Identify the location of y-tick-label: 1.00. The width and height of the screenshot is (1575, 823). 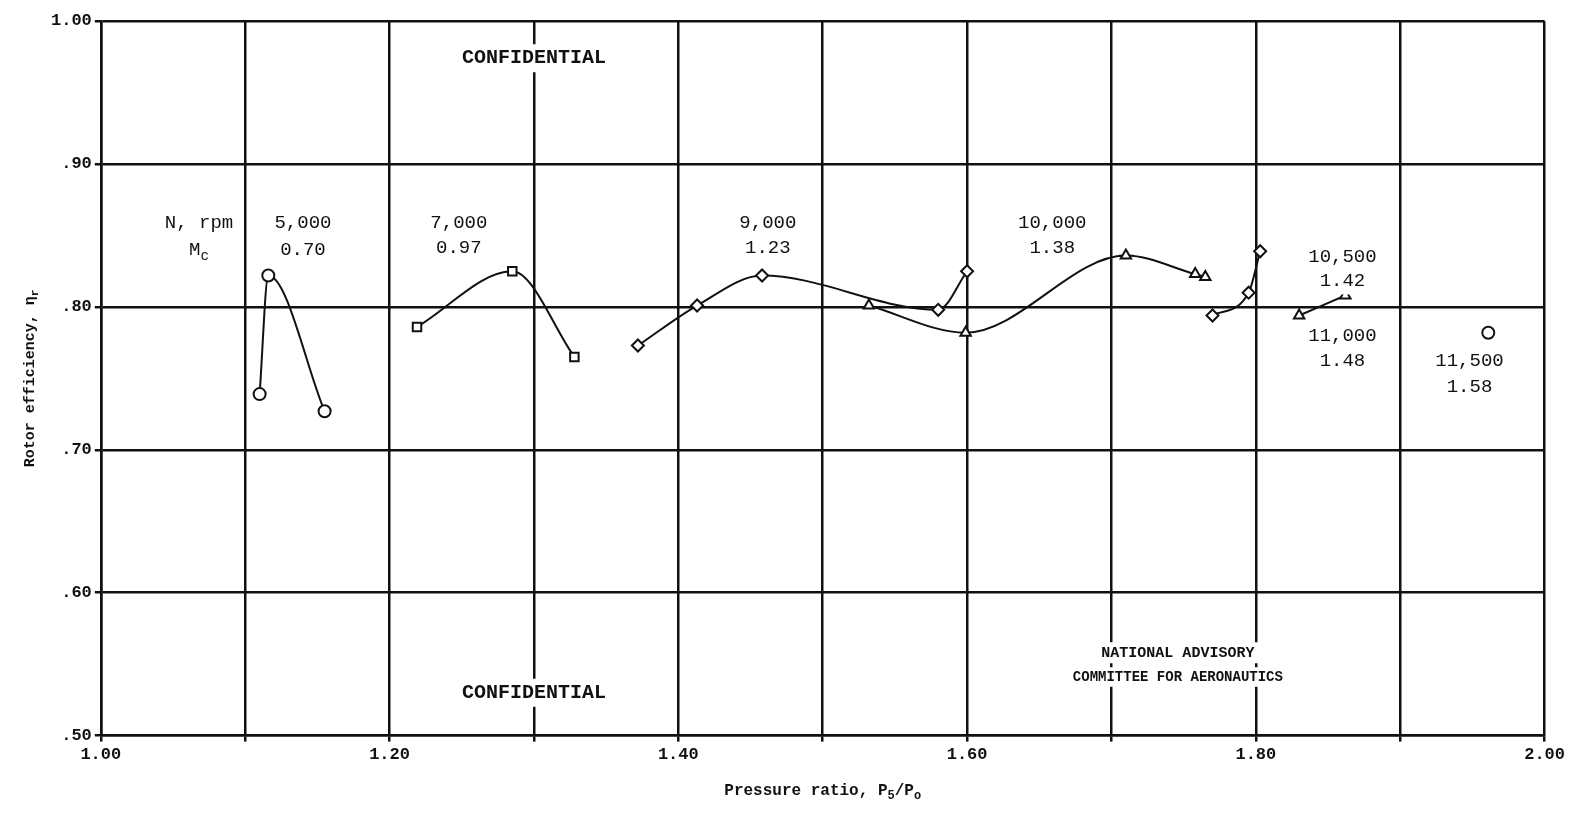
(71, 21).